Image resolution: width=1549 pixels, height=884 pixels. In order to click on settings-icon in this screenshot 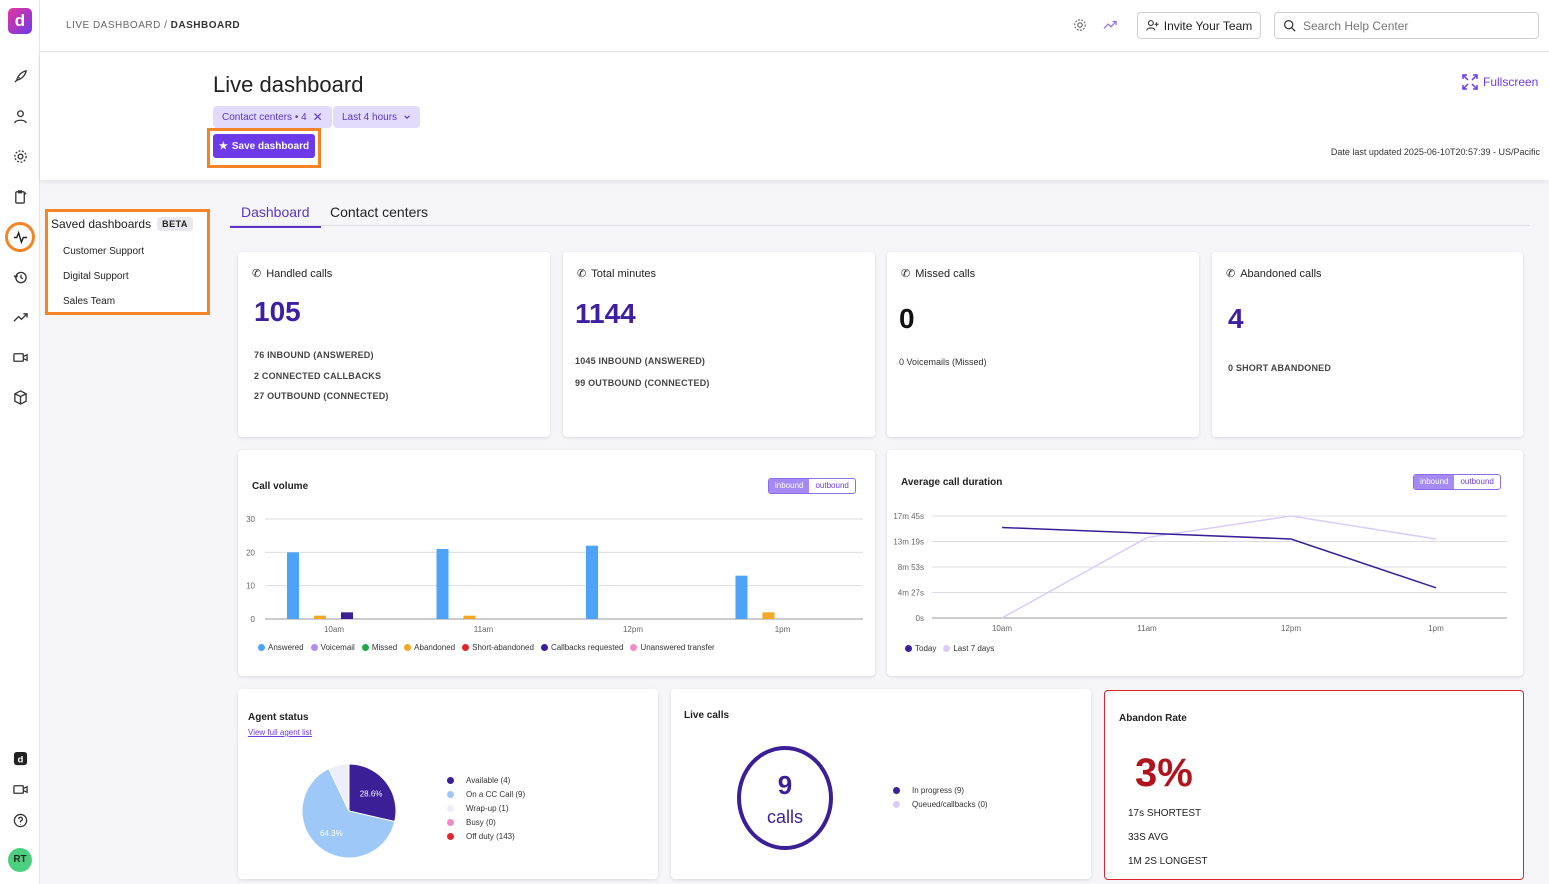, I will do `click(1080, 25)`.